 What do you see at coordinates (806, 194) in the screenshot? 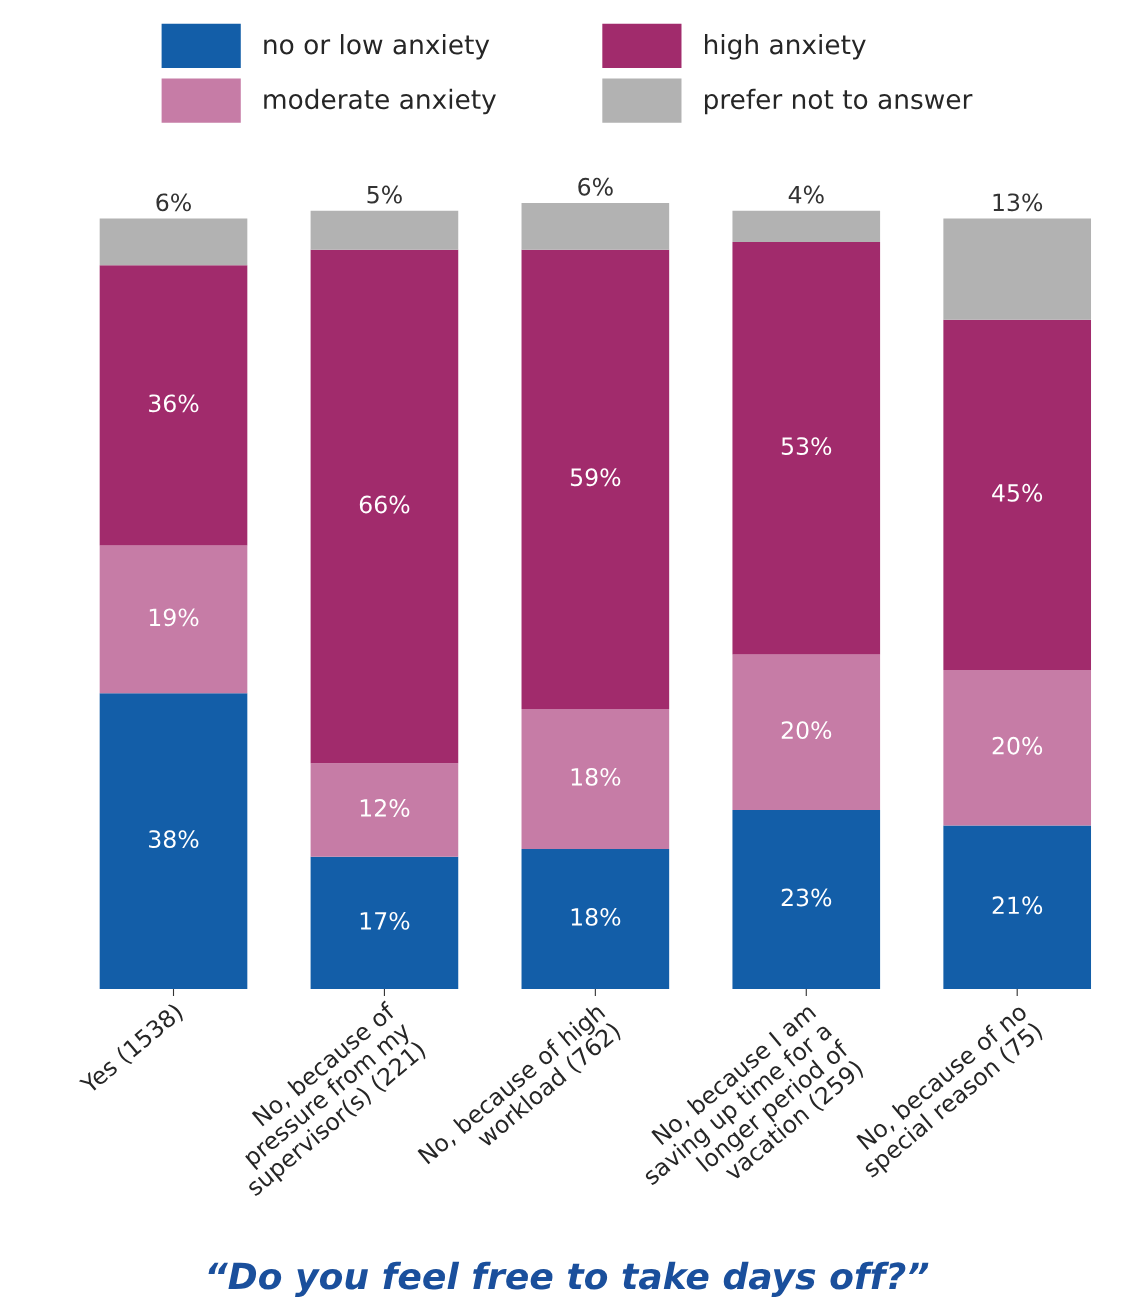
I see `data-label: 4%` at bounding box center [806, 194].